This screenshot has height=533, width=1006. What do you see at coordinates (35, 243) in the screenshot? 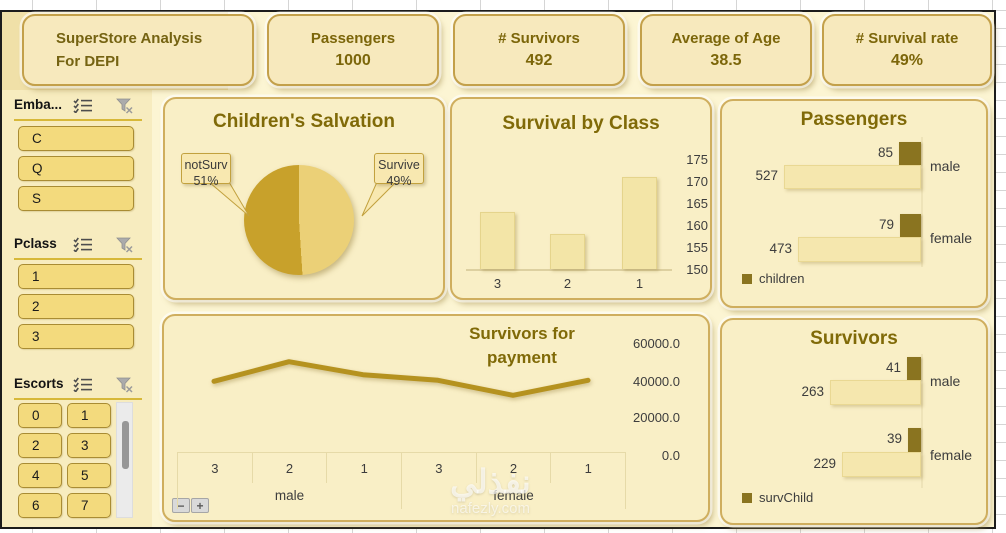
I see `slicer-header-pclass: Pclass` at bounding box center [35, 243].